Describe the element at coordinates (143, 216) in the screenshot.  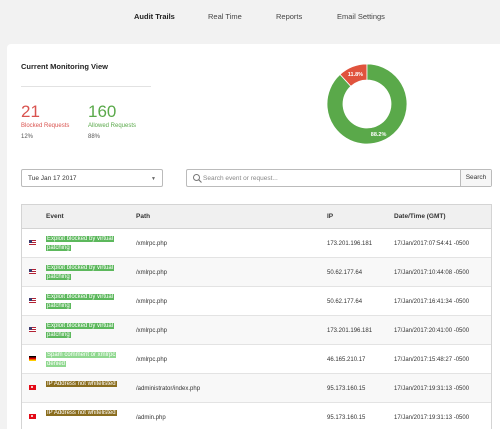
I see `column-header-path: Path` at that location.